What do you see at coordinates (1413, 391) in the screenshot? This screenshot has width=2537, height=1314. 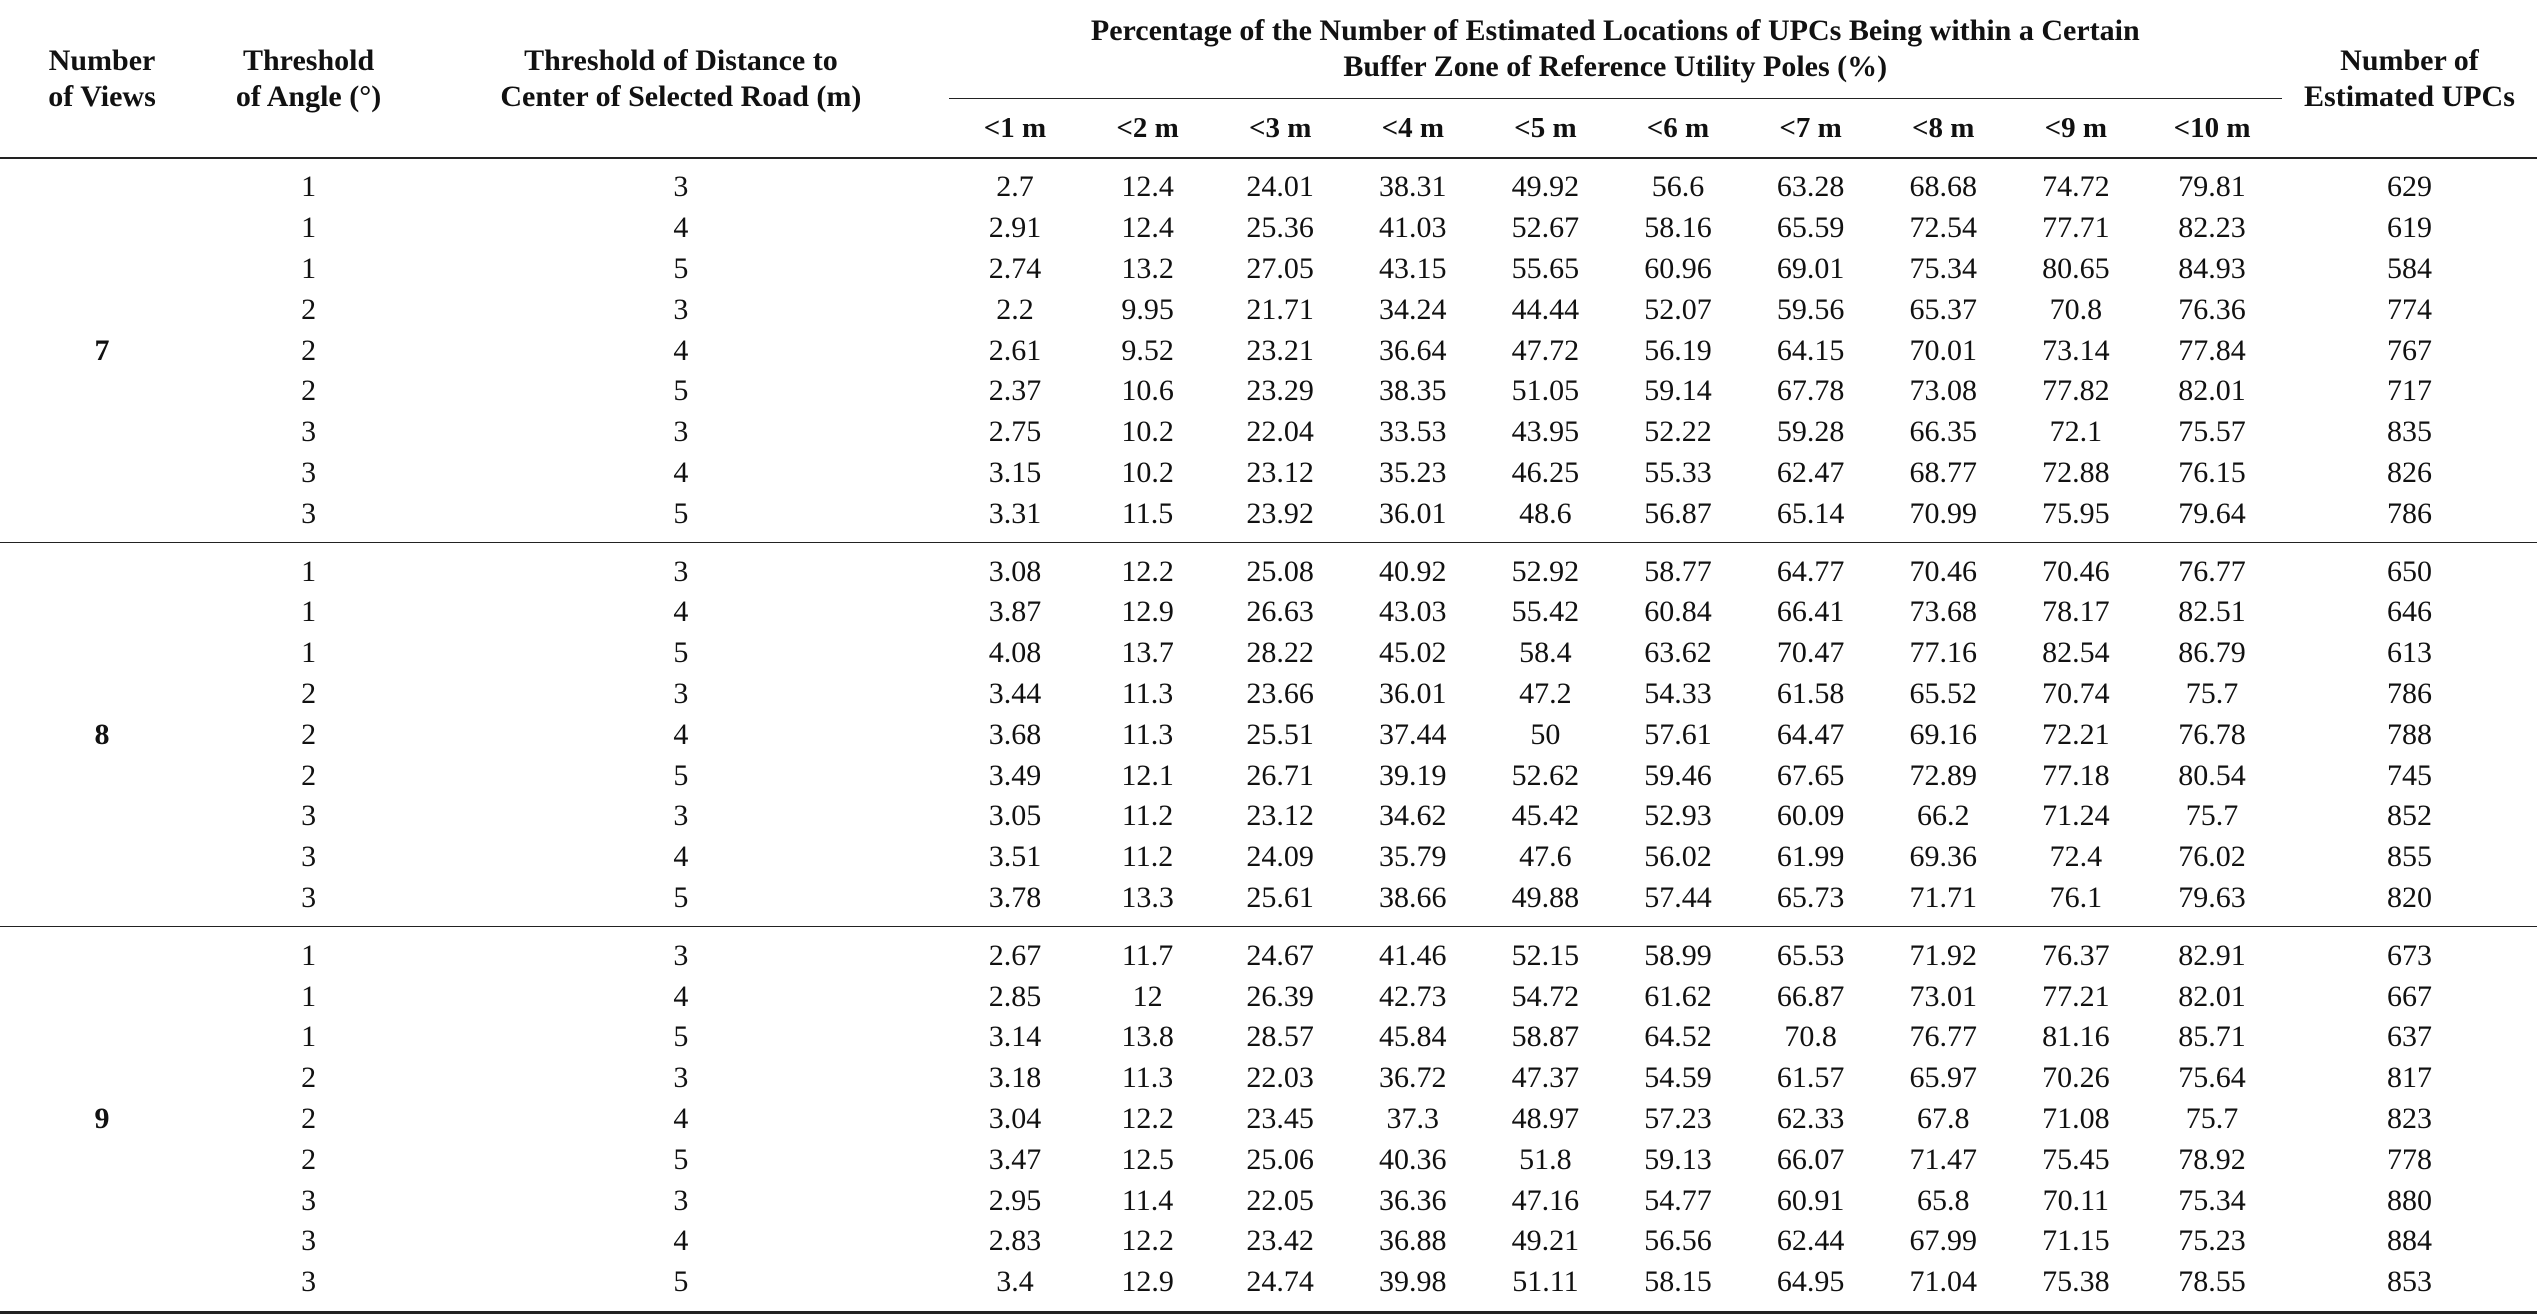 I see `percentage-cell: 38.35` at bounding box center [1413, 391].